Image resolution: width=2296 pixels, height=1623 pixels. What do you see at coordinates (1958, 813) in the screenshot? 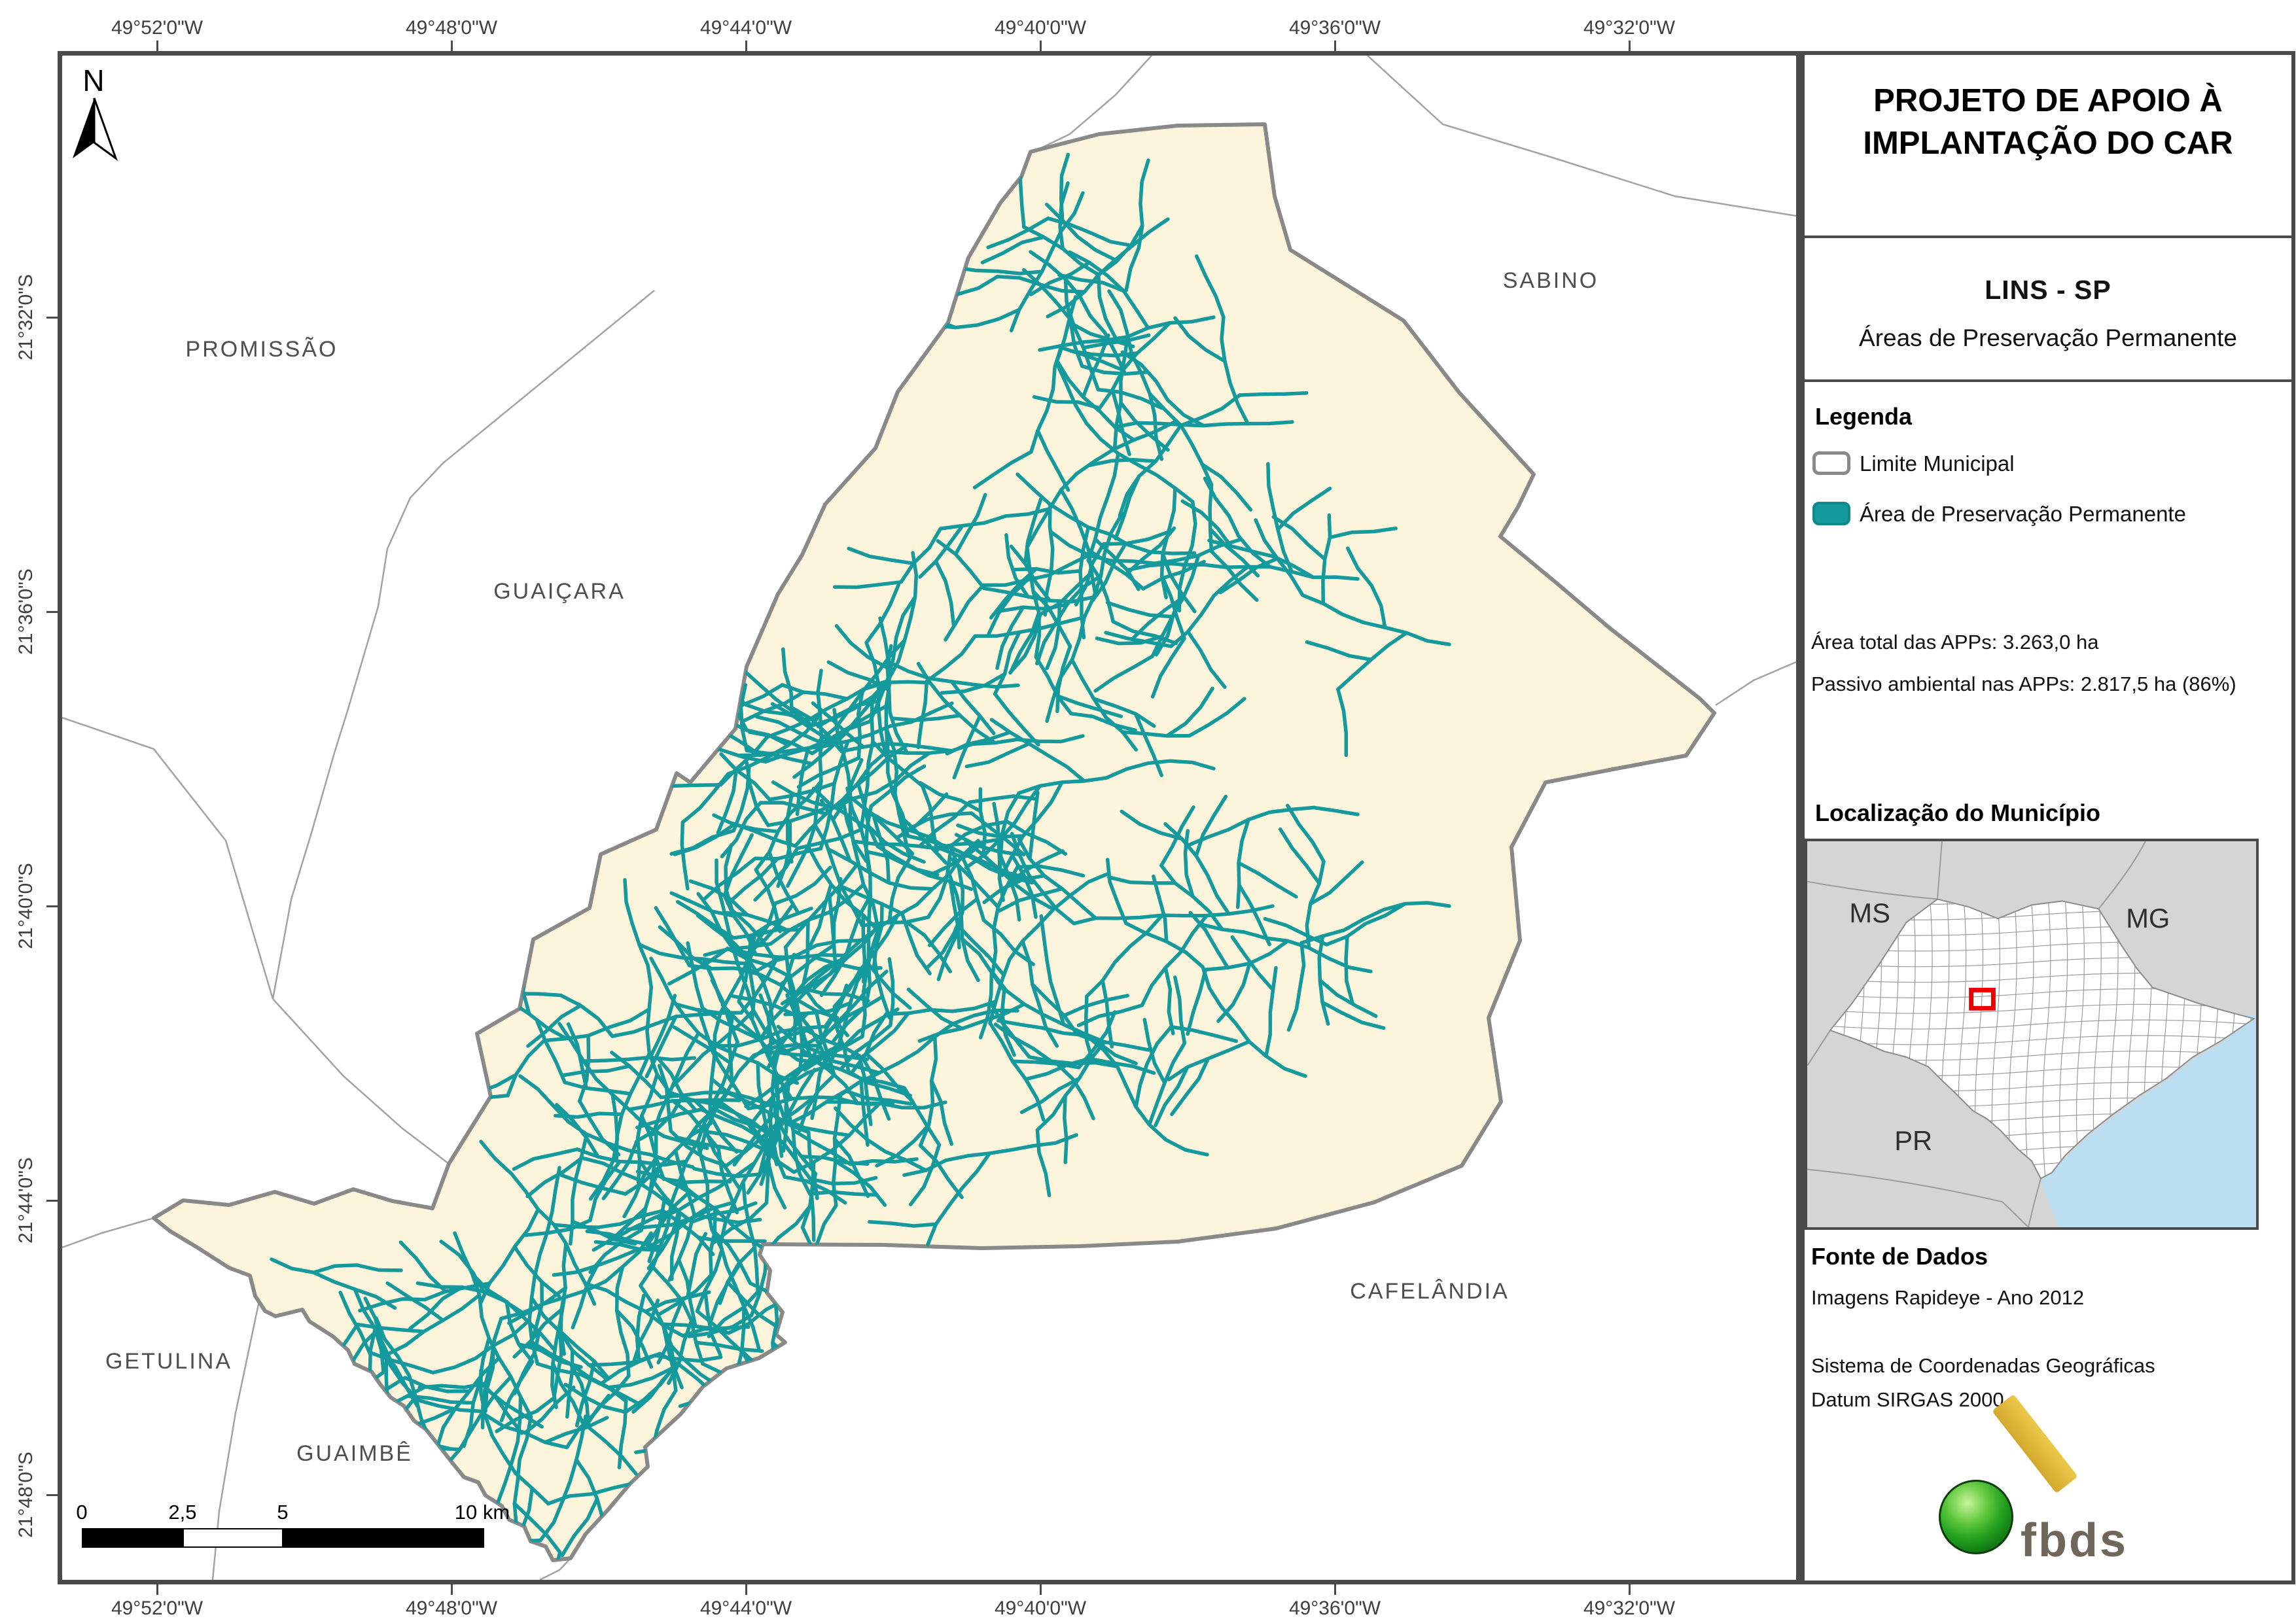
I see `location-heading: Localização do Município` at bounding box center [1958, 813].